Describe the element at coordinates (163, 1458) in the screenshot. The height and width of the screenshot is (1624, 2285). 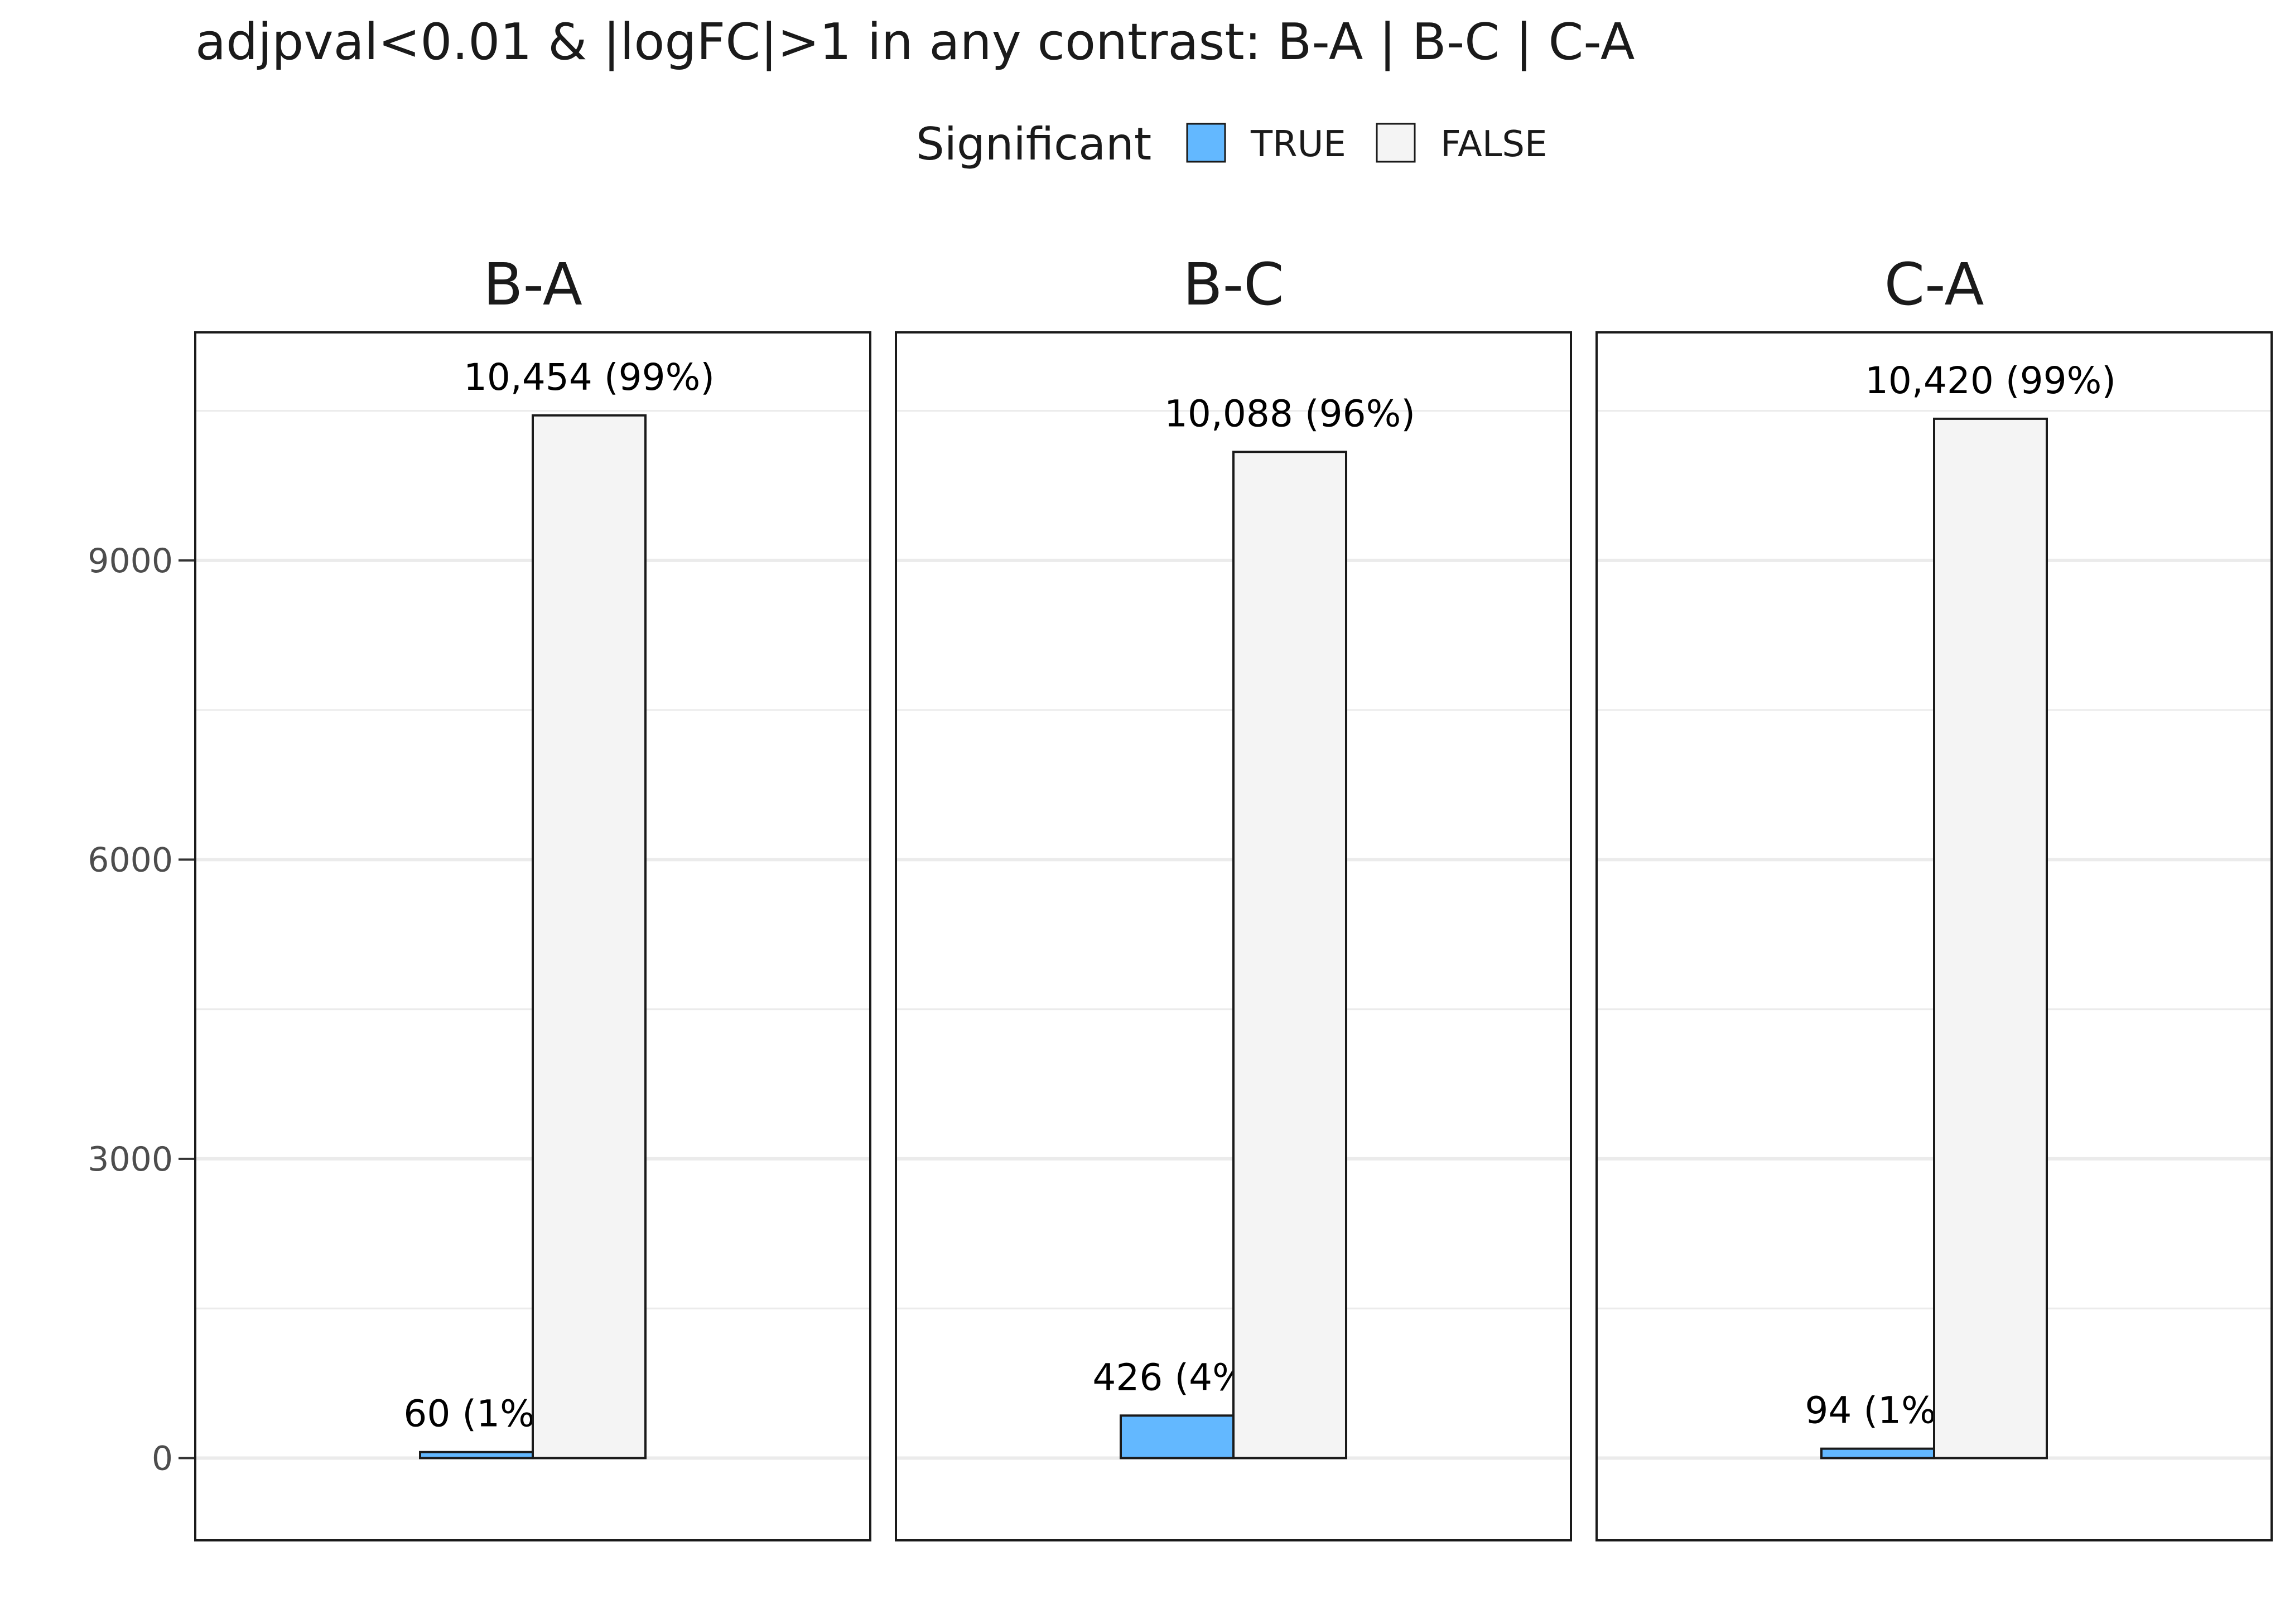
I see `y-tick-label: 0` at that location.